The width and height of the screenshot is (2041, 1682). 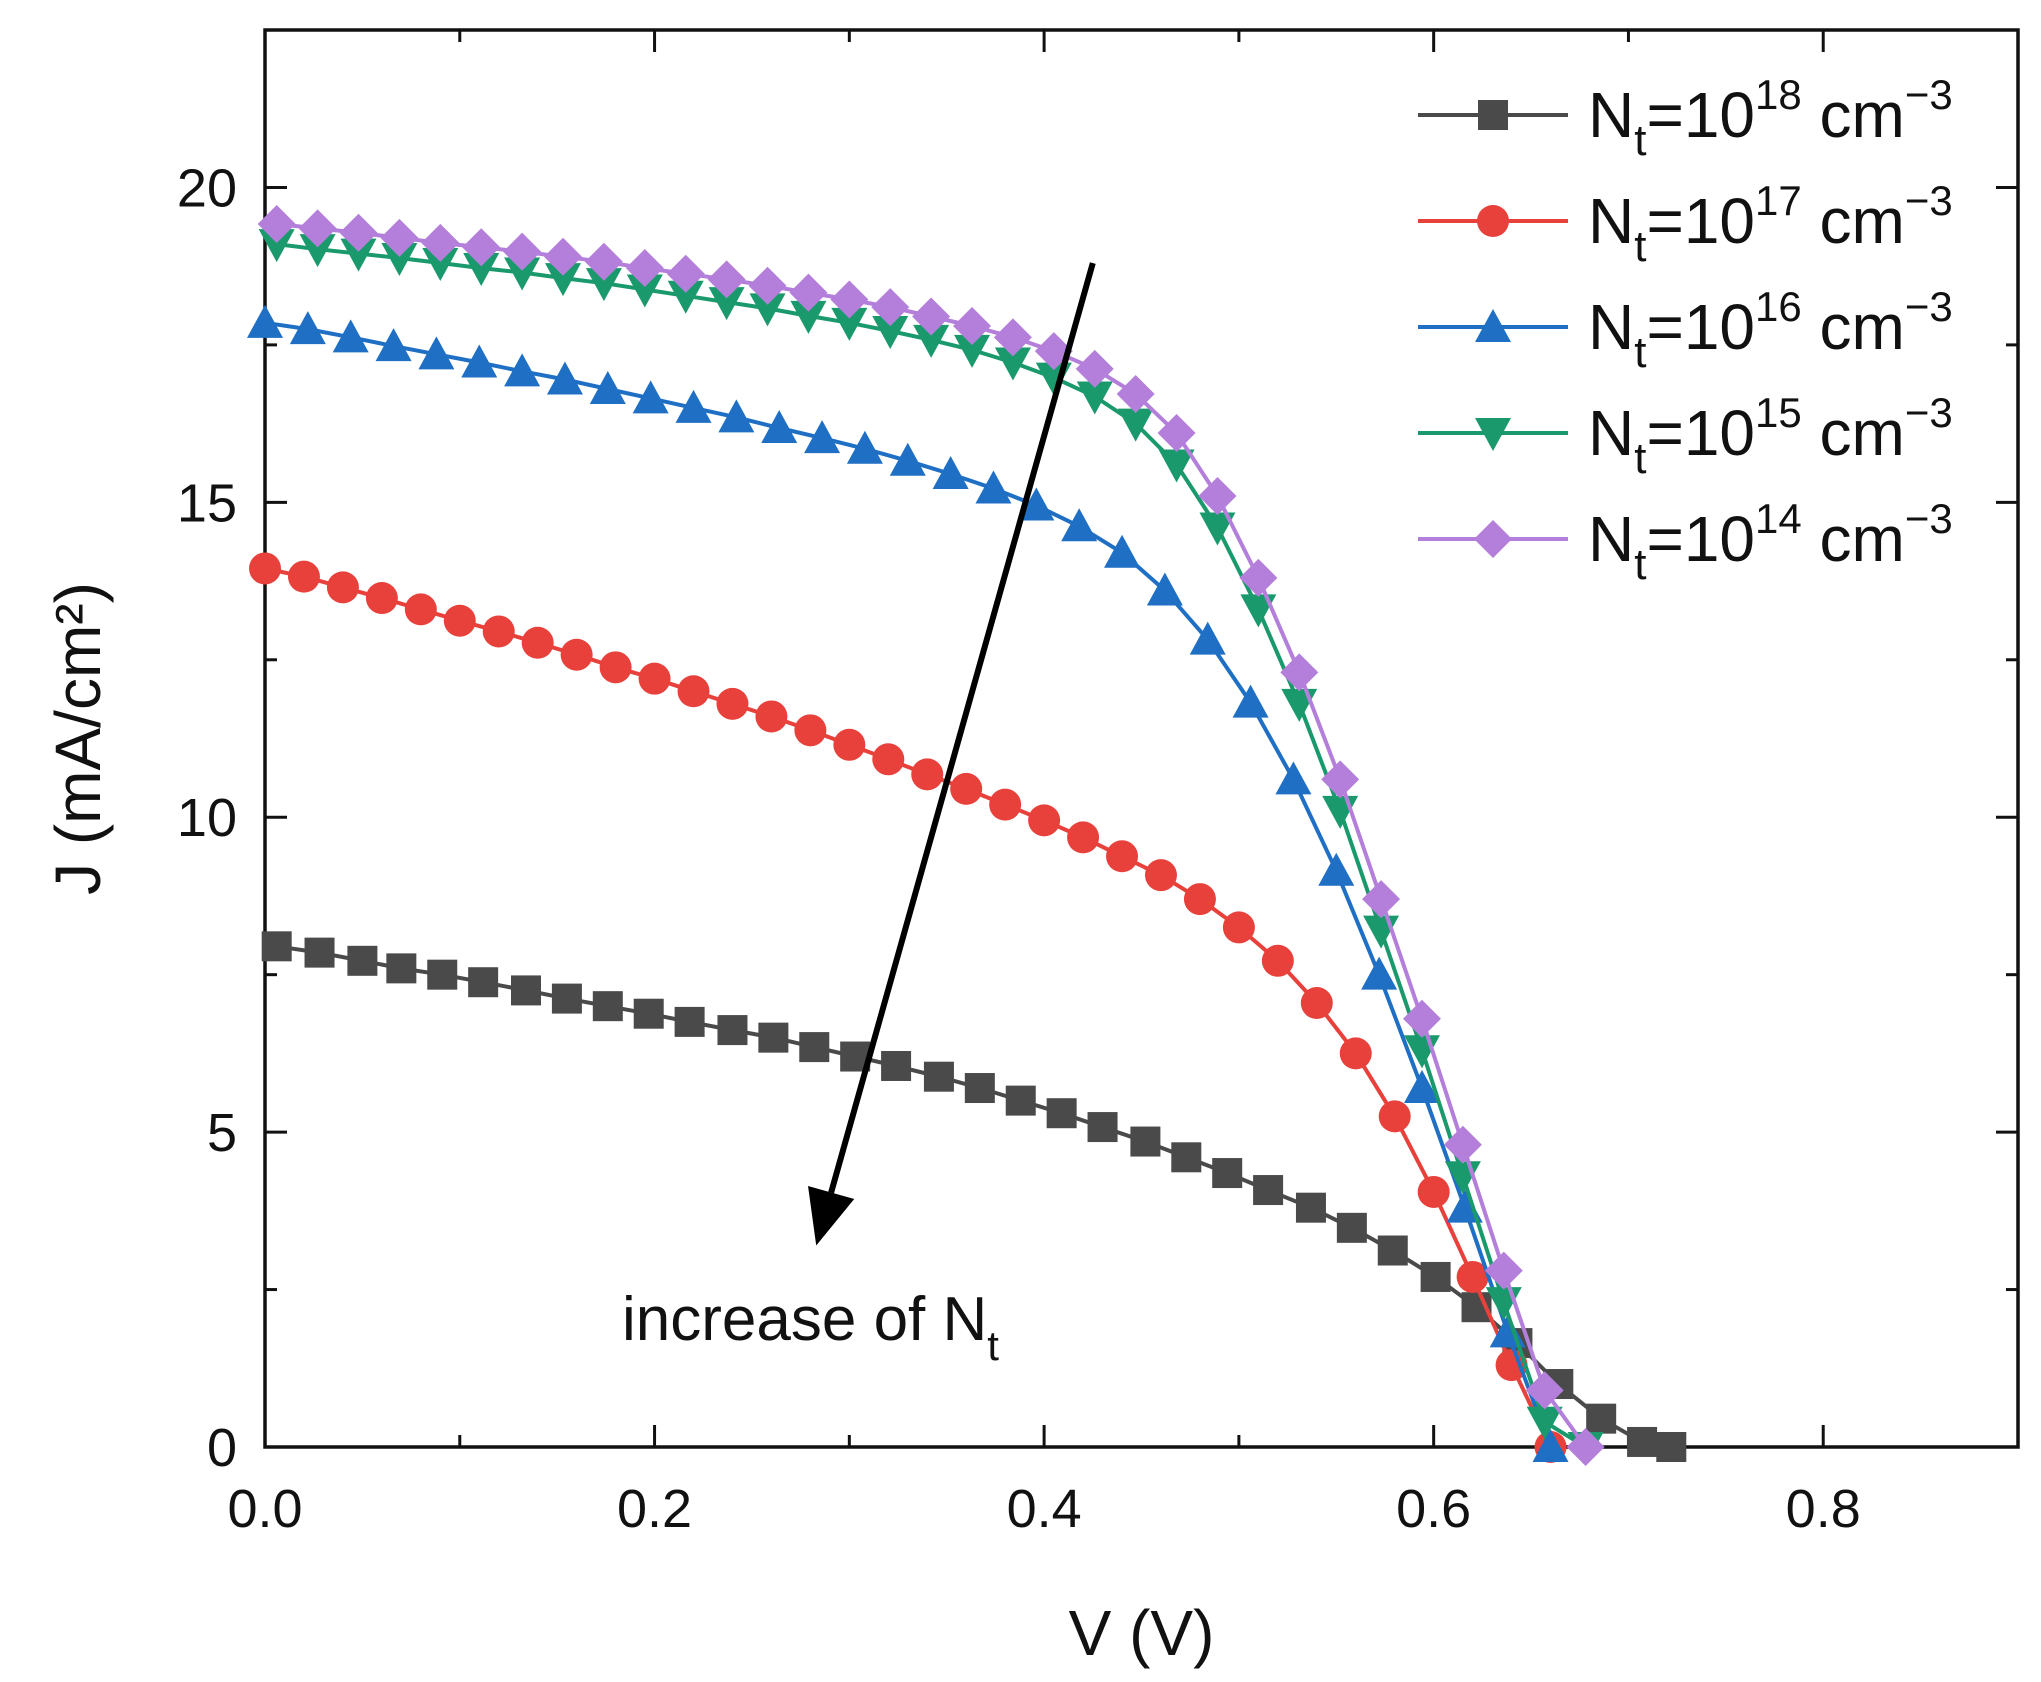 I want to click on y-tick-label: 20, so click(x=207, y=188).